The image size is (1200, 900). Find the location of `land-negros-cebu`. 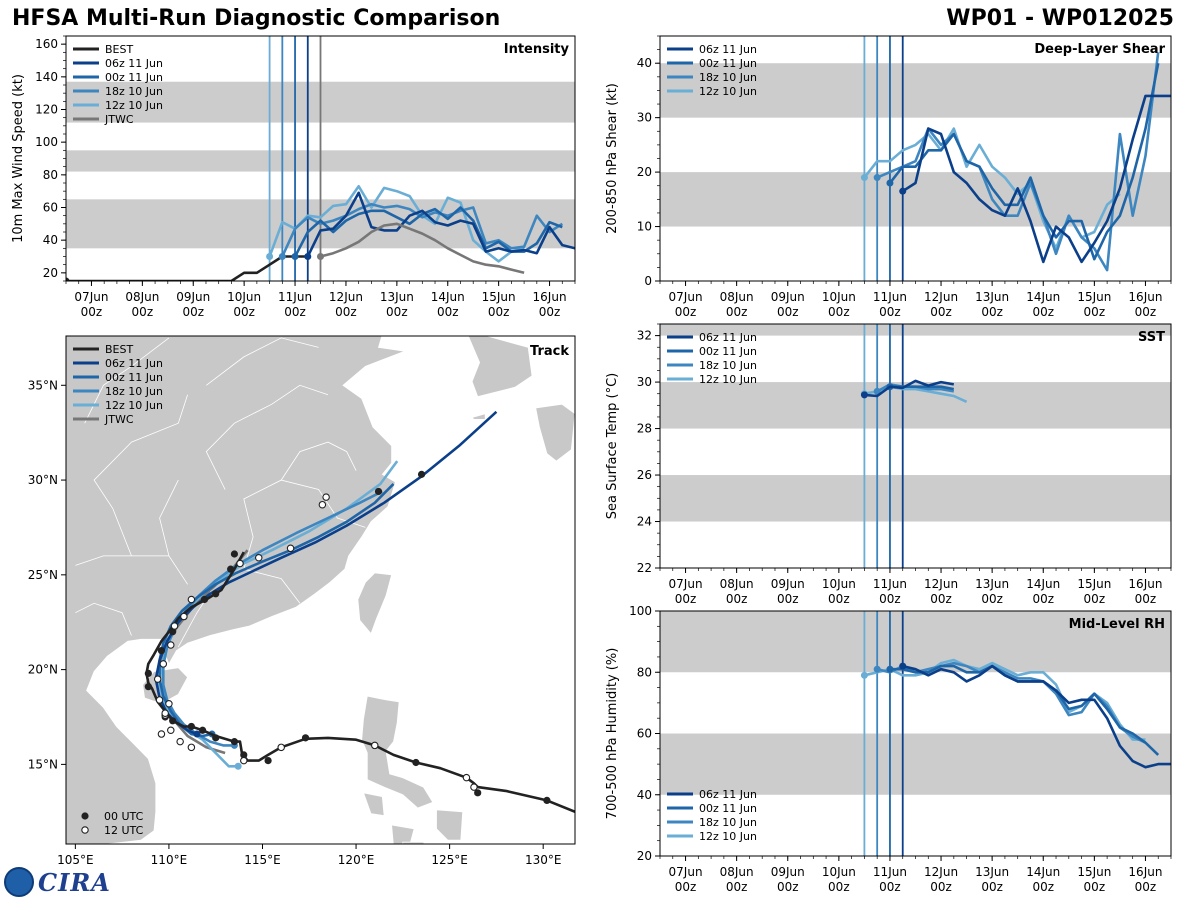

land-negros-cebu is located at coordinates (414, 842).